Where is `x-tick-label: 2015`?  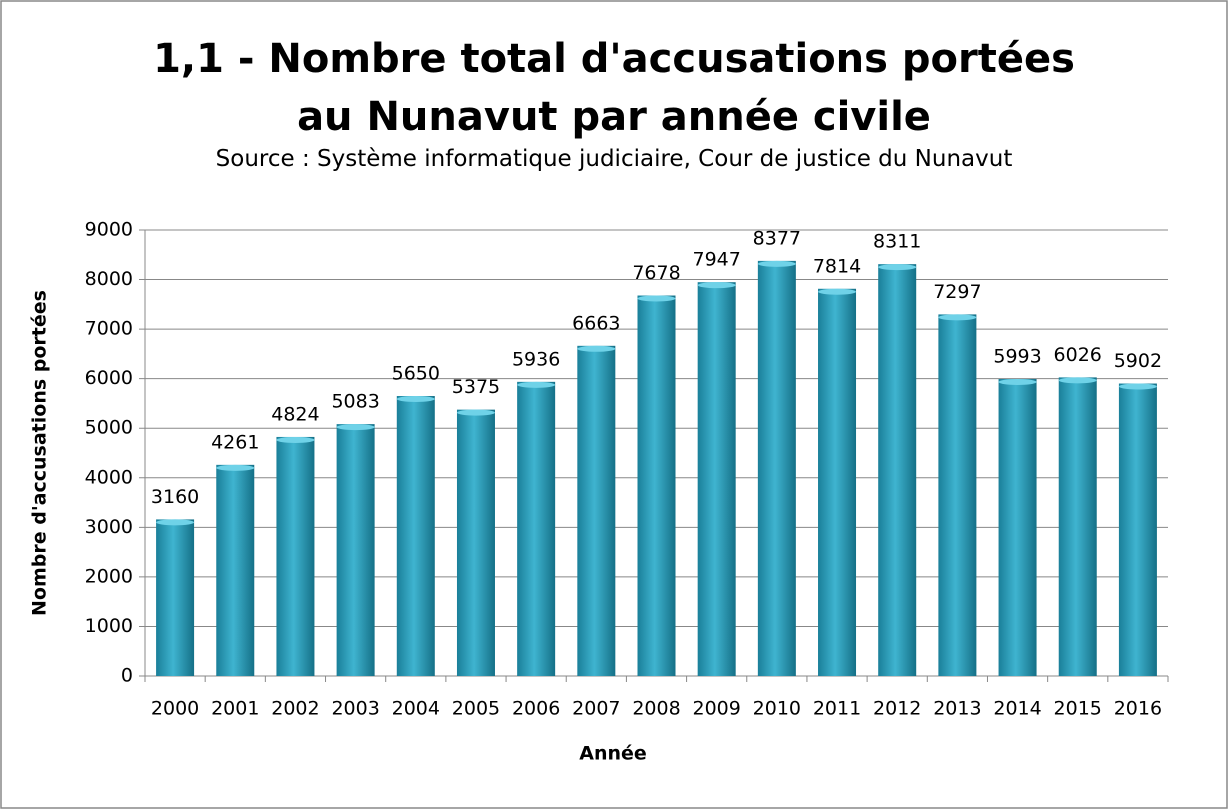
x-tick-label: 2015 is located at coordinates (1078, 709).